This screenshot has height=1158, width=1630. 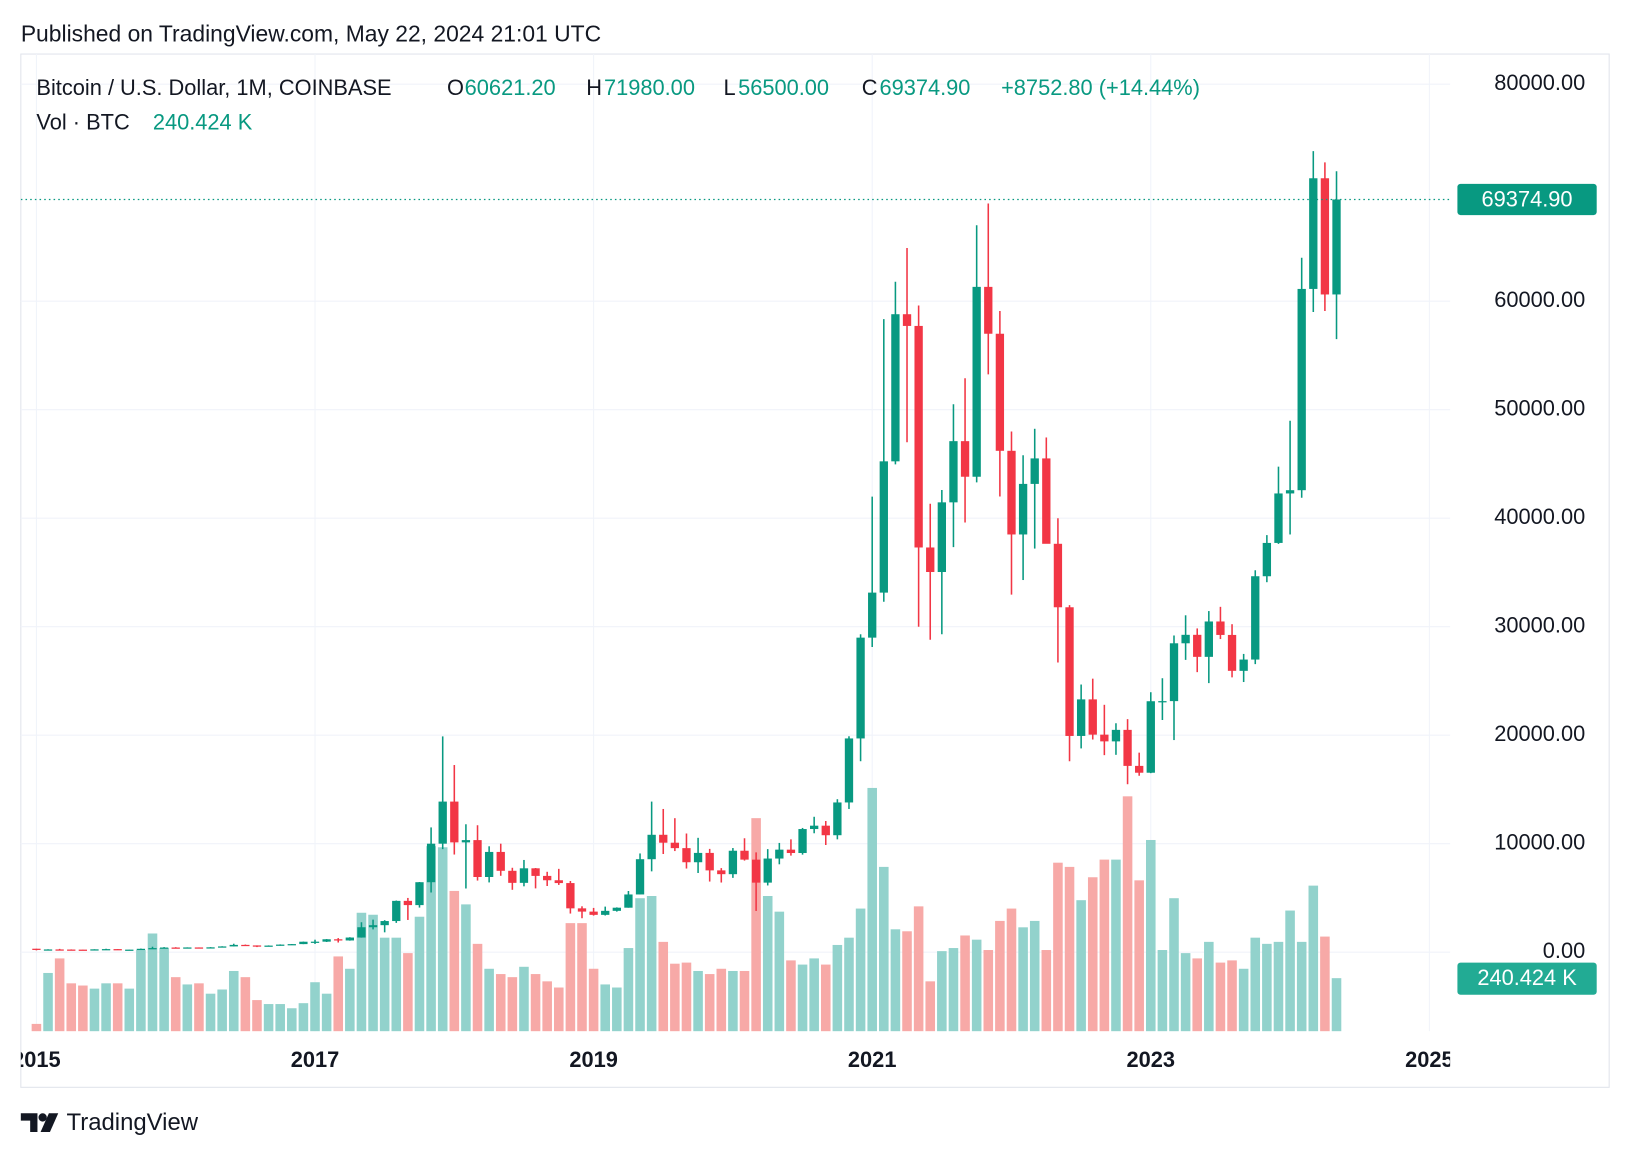 What do you see at coordinates (455, 87) in the screenshot?
I see `open-key: O` at bounding box center [455, 87].